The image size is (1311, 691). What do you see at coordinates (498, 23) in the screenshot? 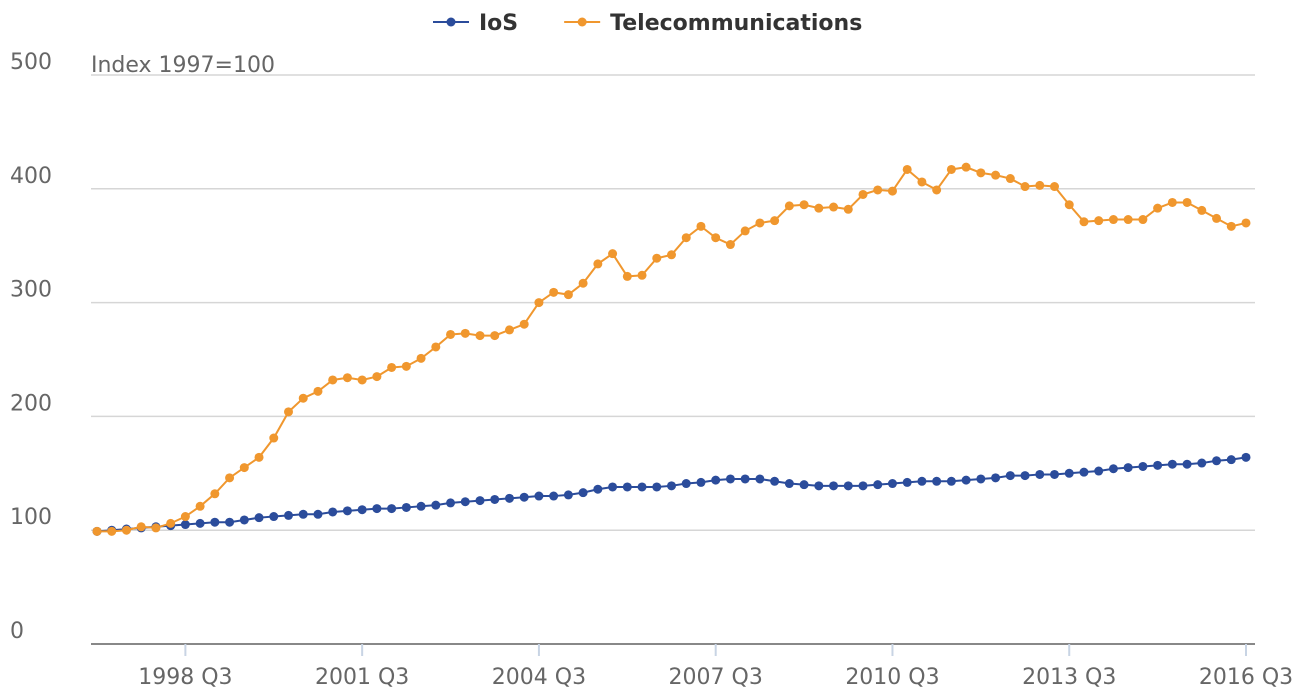
I see `legend-label: IoS` at bounding box center [498, 23].